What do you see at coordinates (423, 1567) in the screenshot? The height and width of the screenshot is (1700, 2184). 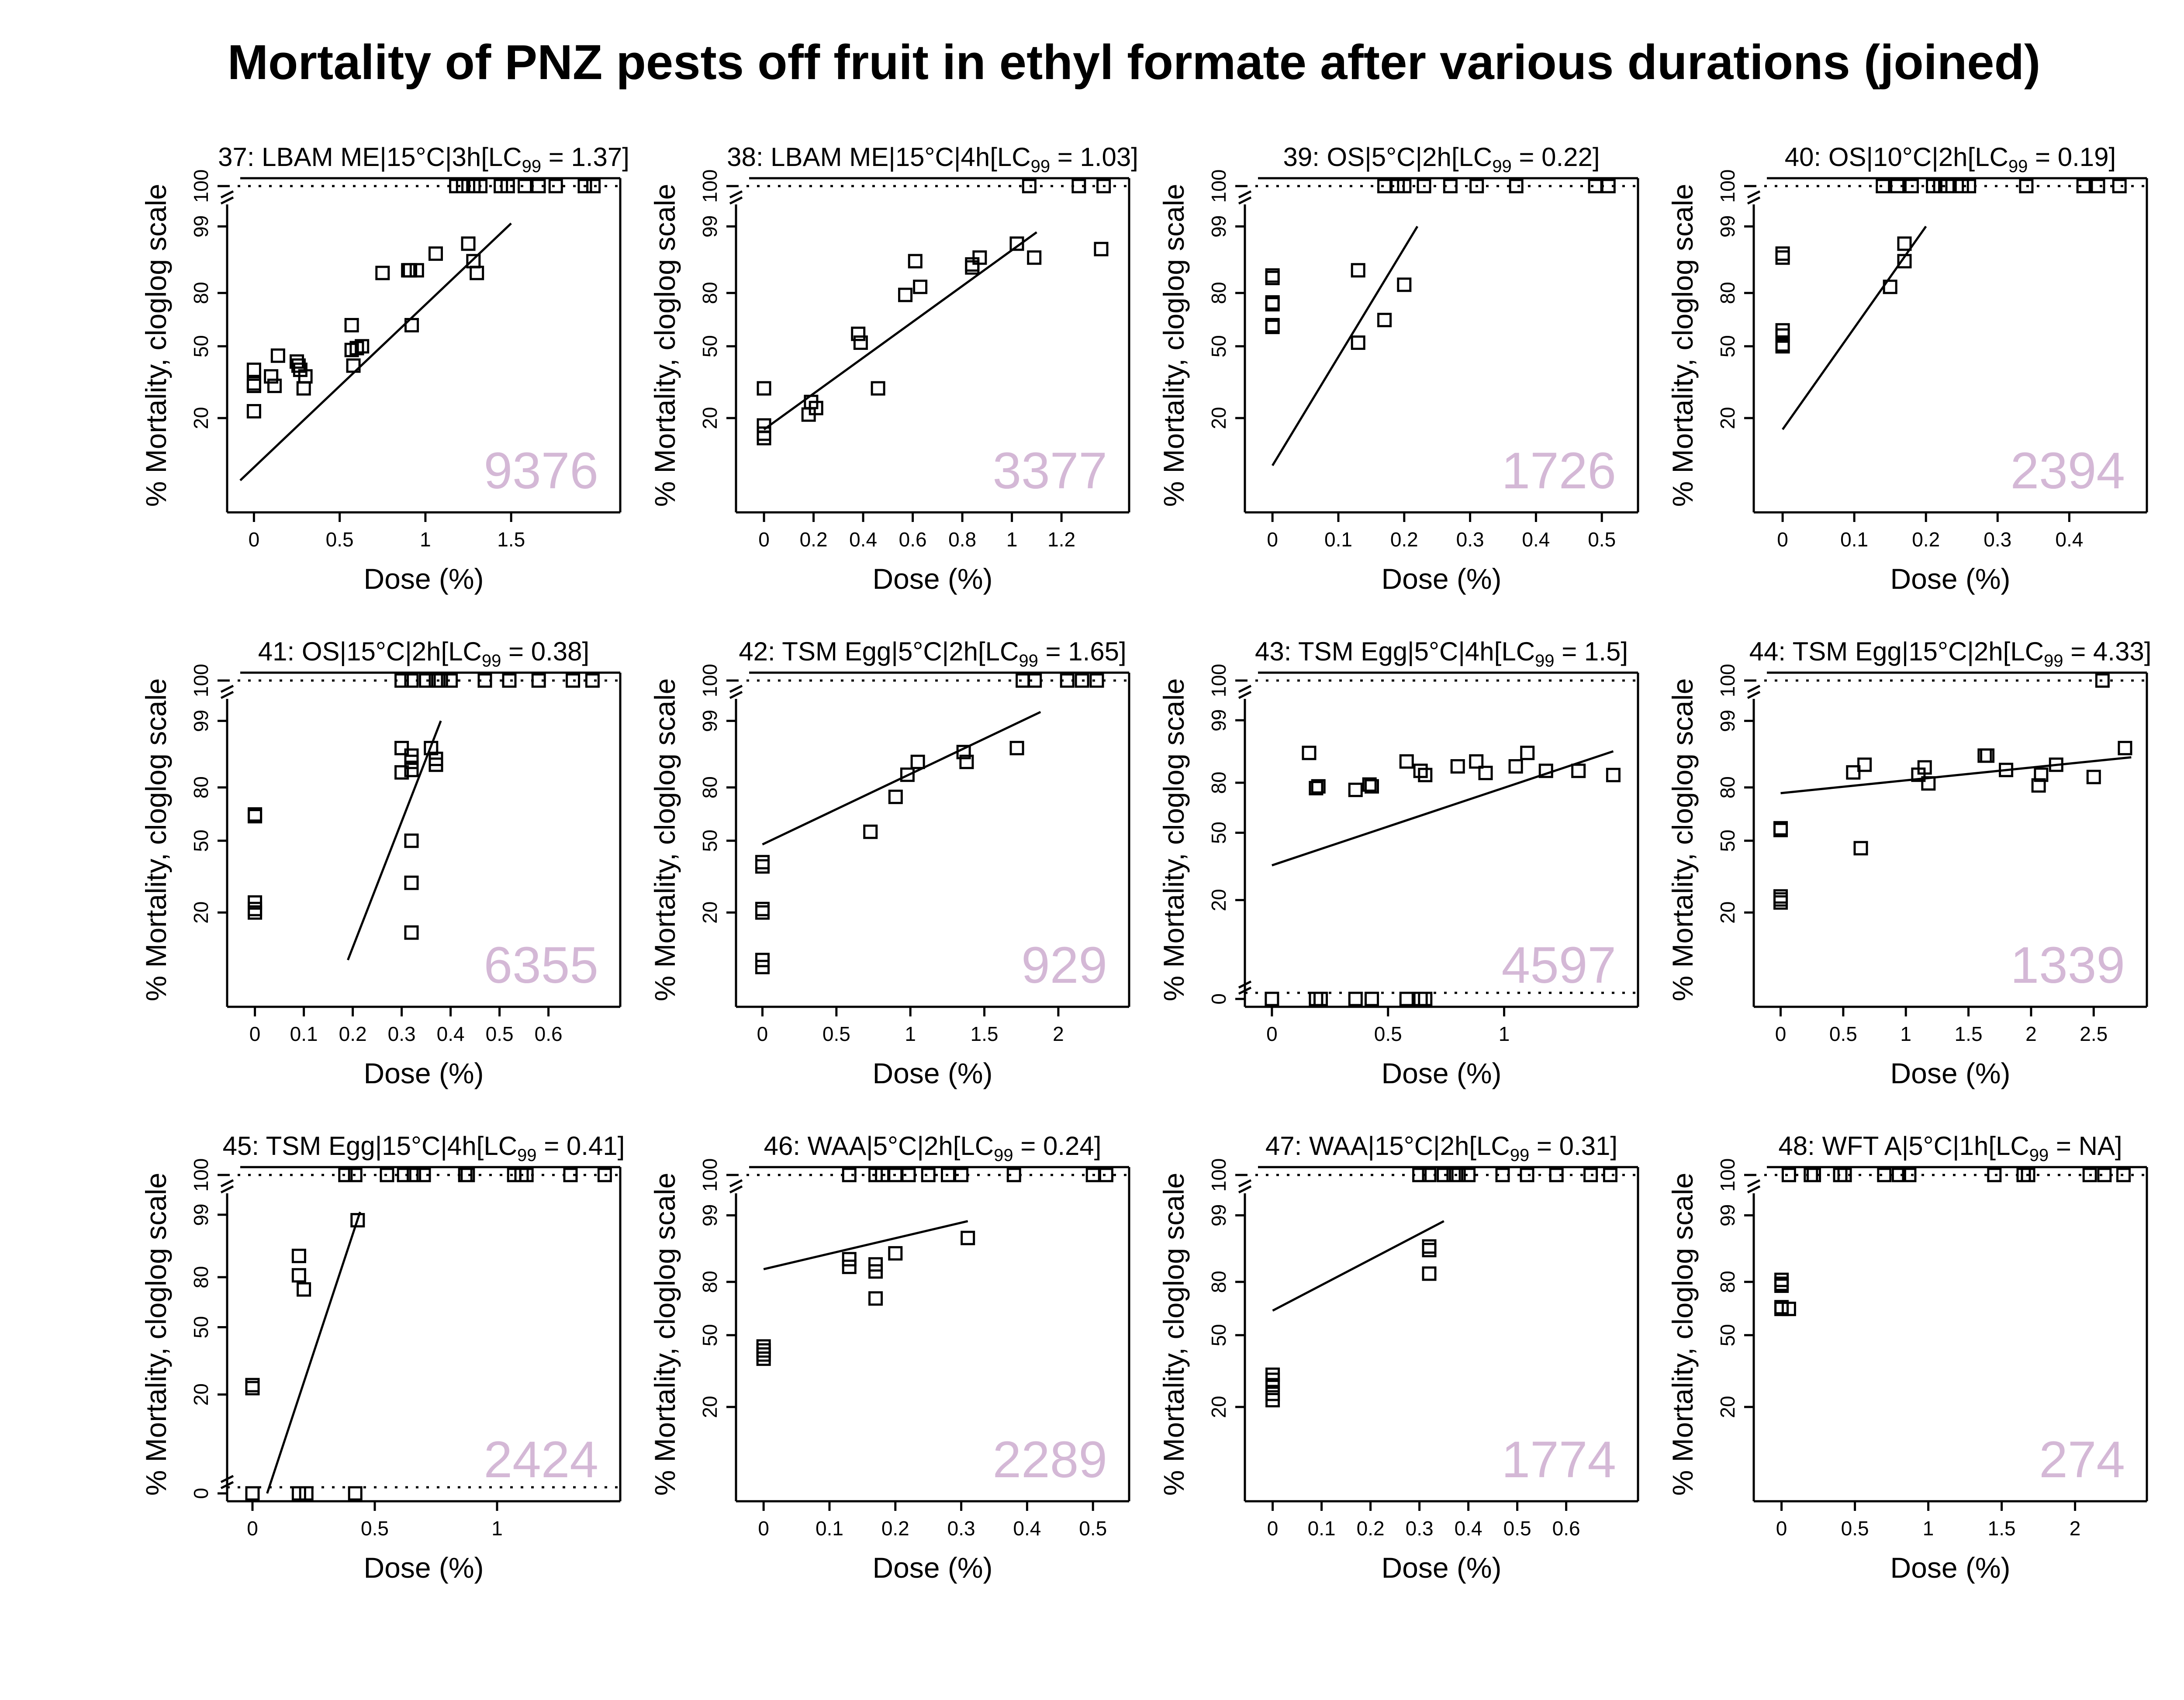 I see `x-axis-label: Dose (%)` at bounding box center [423, 1567].